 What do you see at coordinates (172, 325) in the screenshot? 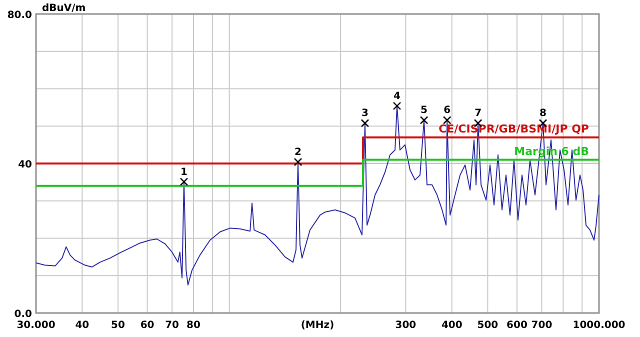
I see `x-tick-label: 70` at bounding box center [172, 325].